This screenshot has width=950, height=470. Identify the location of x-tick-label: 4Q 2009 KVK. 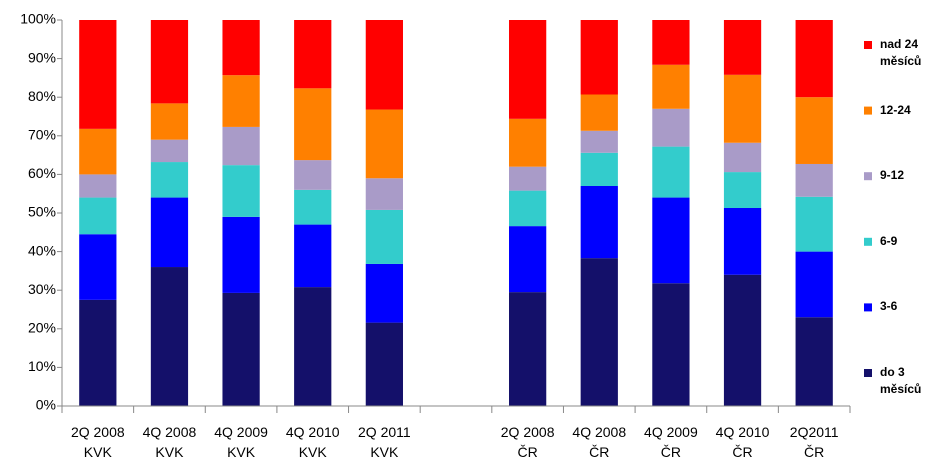
(241, 442).